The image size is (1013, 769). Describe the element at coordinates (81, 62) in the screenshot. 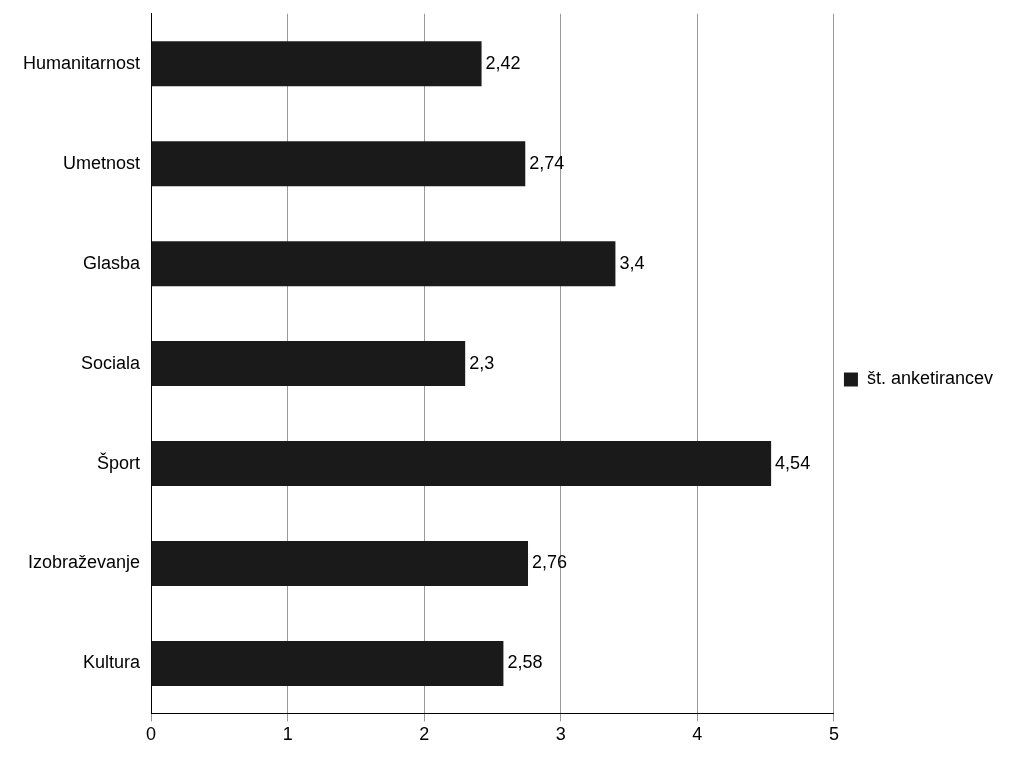

I see `y-tick-label: Humanitarnost` at that location.